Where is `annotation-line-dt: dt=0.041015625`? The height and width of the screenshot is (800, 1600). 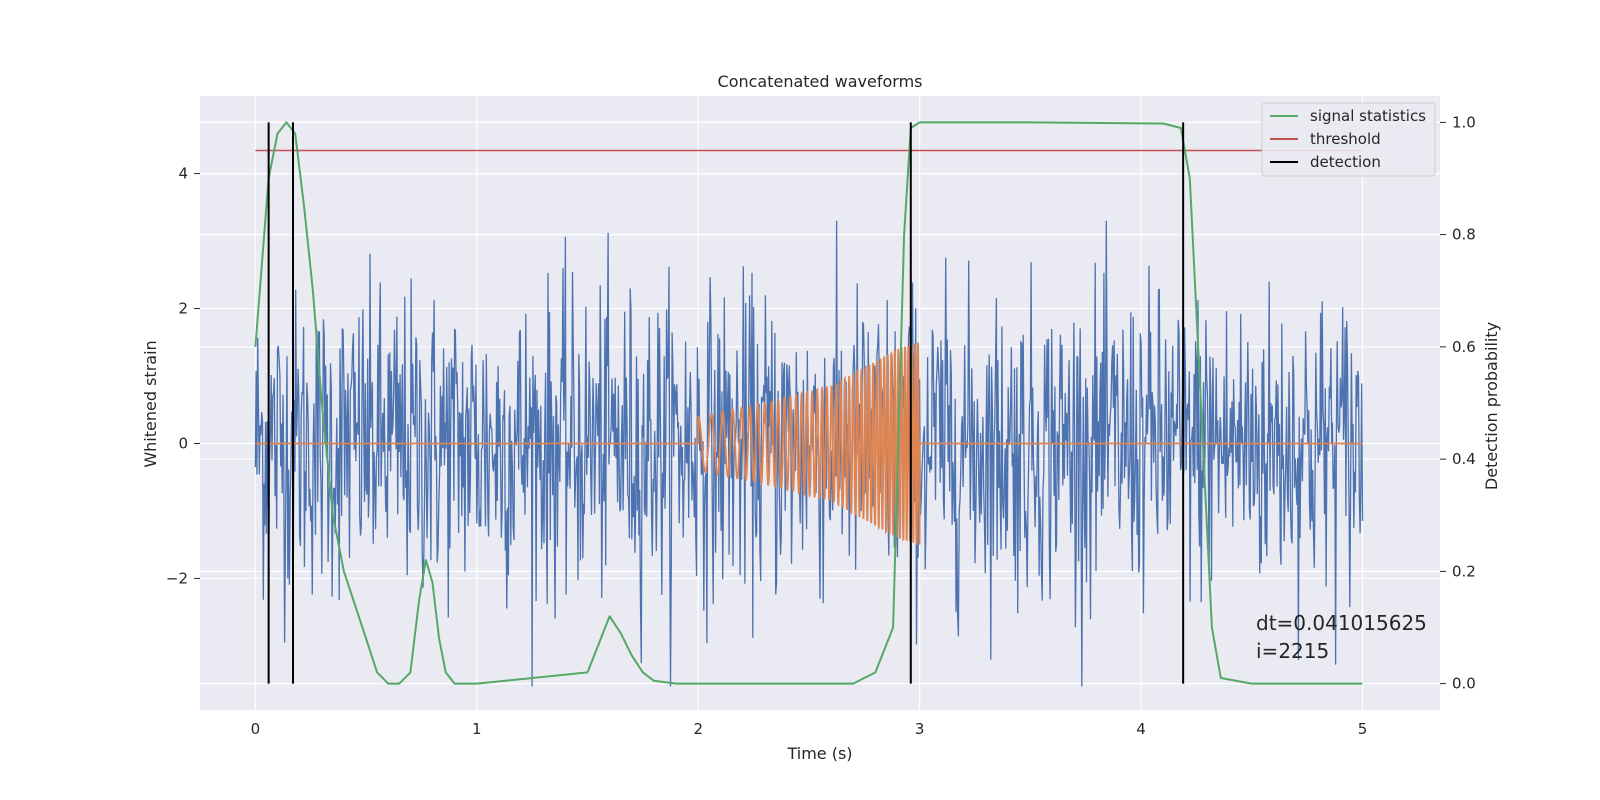
annotation-line-dt: dt=0.041015625 is located at coordinates (1341, 623).